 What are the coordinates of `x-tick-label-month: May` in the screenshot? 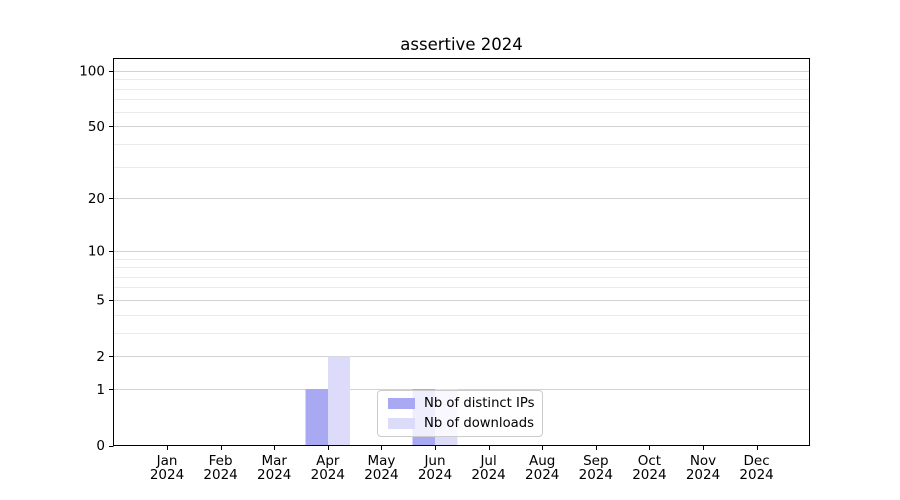 It's located at (381, 461).